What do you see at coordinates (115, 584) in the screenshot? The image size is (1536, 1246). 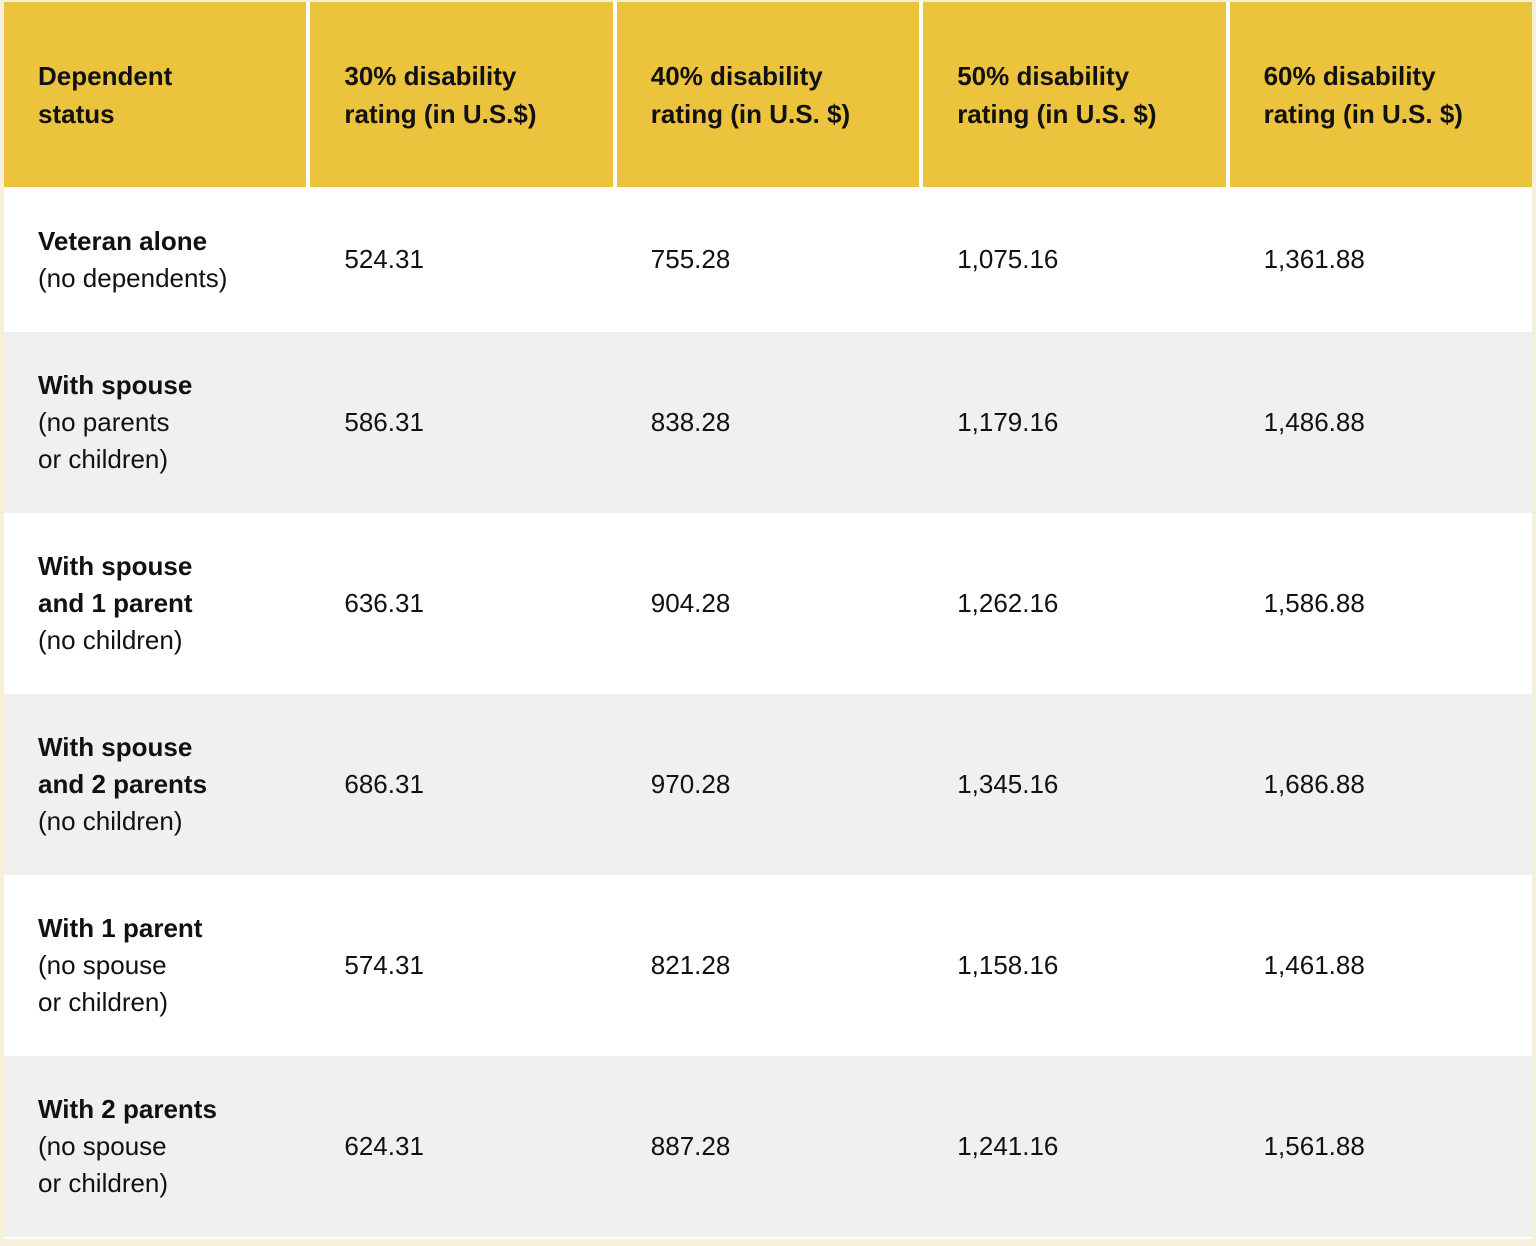 I see `row-status: With spouse and 1 parent` at bounding box center [115, 584].